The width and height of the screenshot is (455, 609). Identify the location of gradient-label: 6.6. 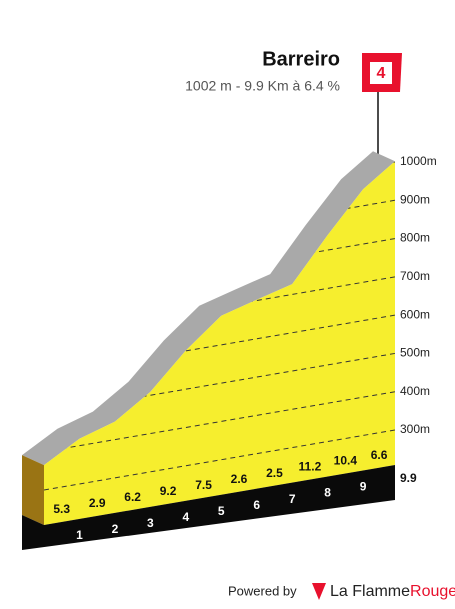
(379, 455).